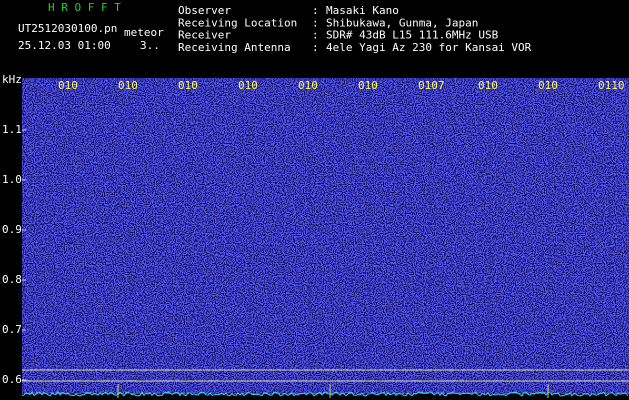  Describe the element at coordinates (144, 32) in the screenshot. I see `mode: meteor` at that location.